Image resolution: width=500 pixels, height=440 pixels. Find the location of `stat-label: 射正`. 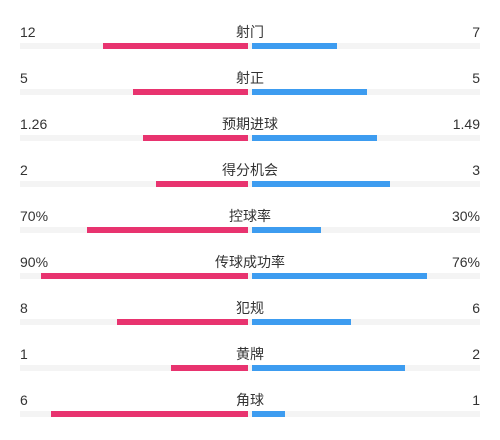

stat-label: 射正 is located at coordinates (250, 78).